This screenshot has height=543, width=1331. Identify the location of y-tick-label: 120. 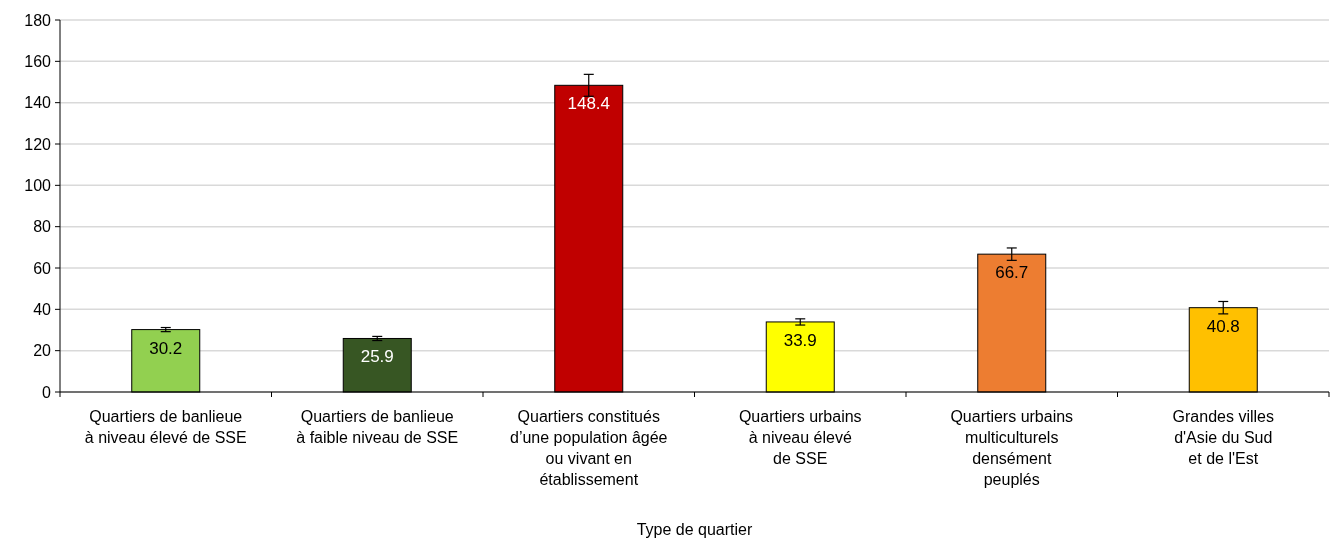
(38, 144).